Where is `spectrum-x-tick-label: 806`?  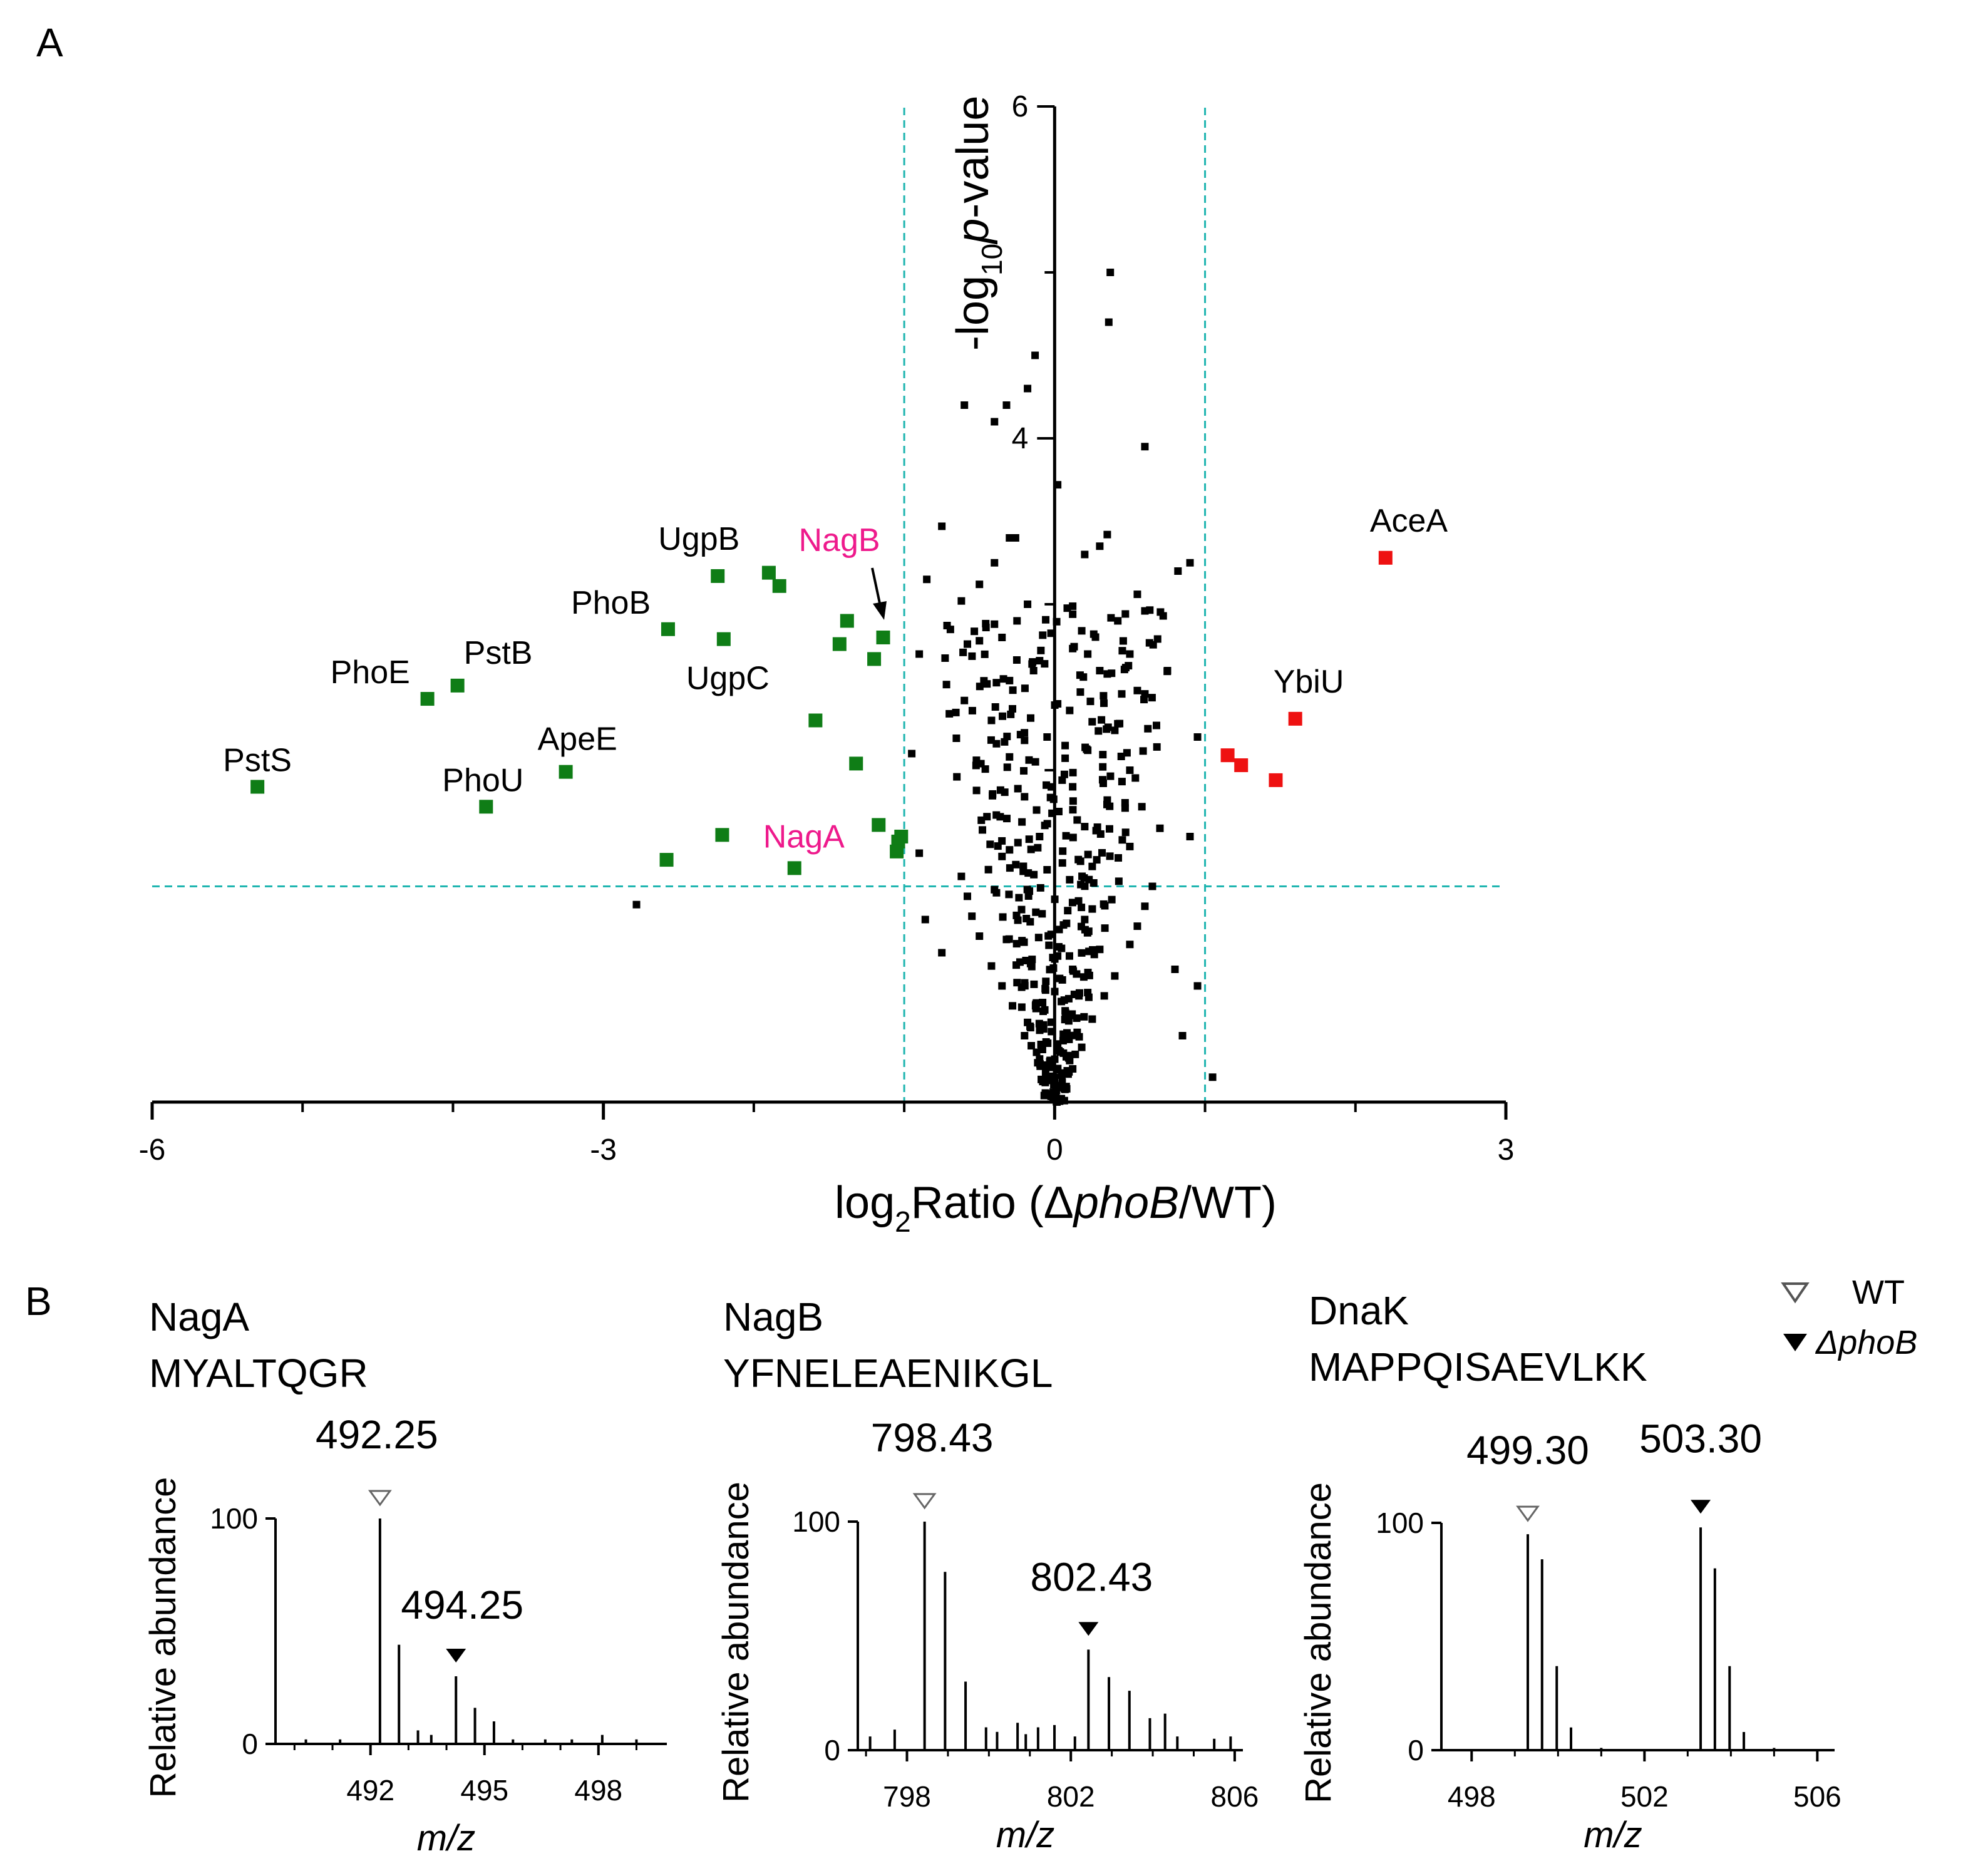 spectrum-x-tick-label: 806 is located at coordinates (1235, 1797).